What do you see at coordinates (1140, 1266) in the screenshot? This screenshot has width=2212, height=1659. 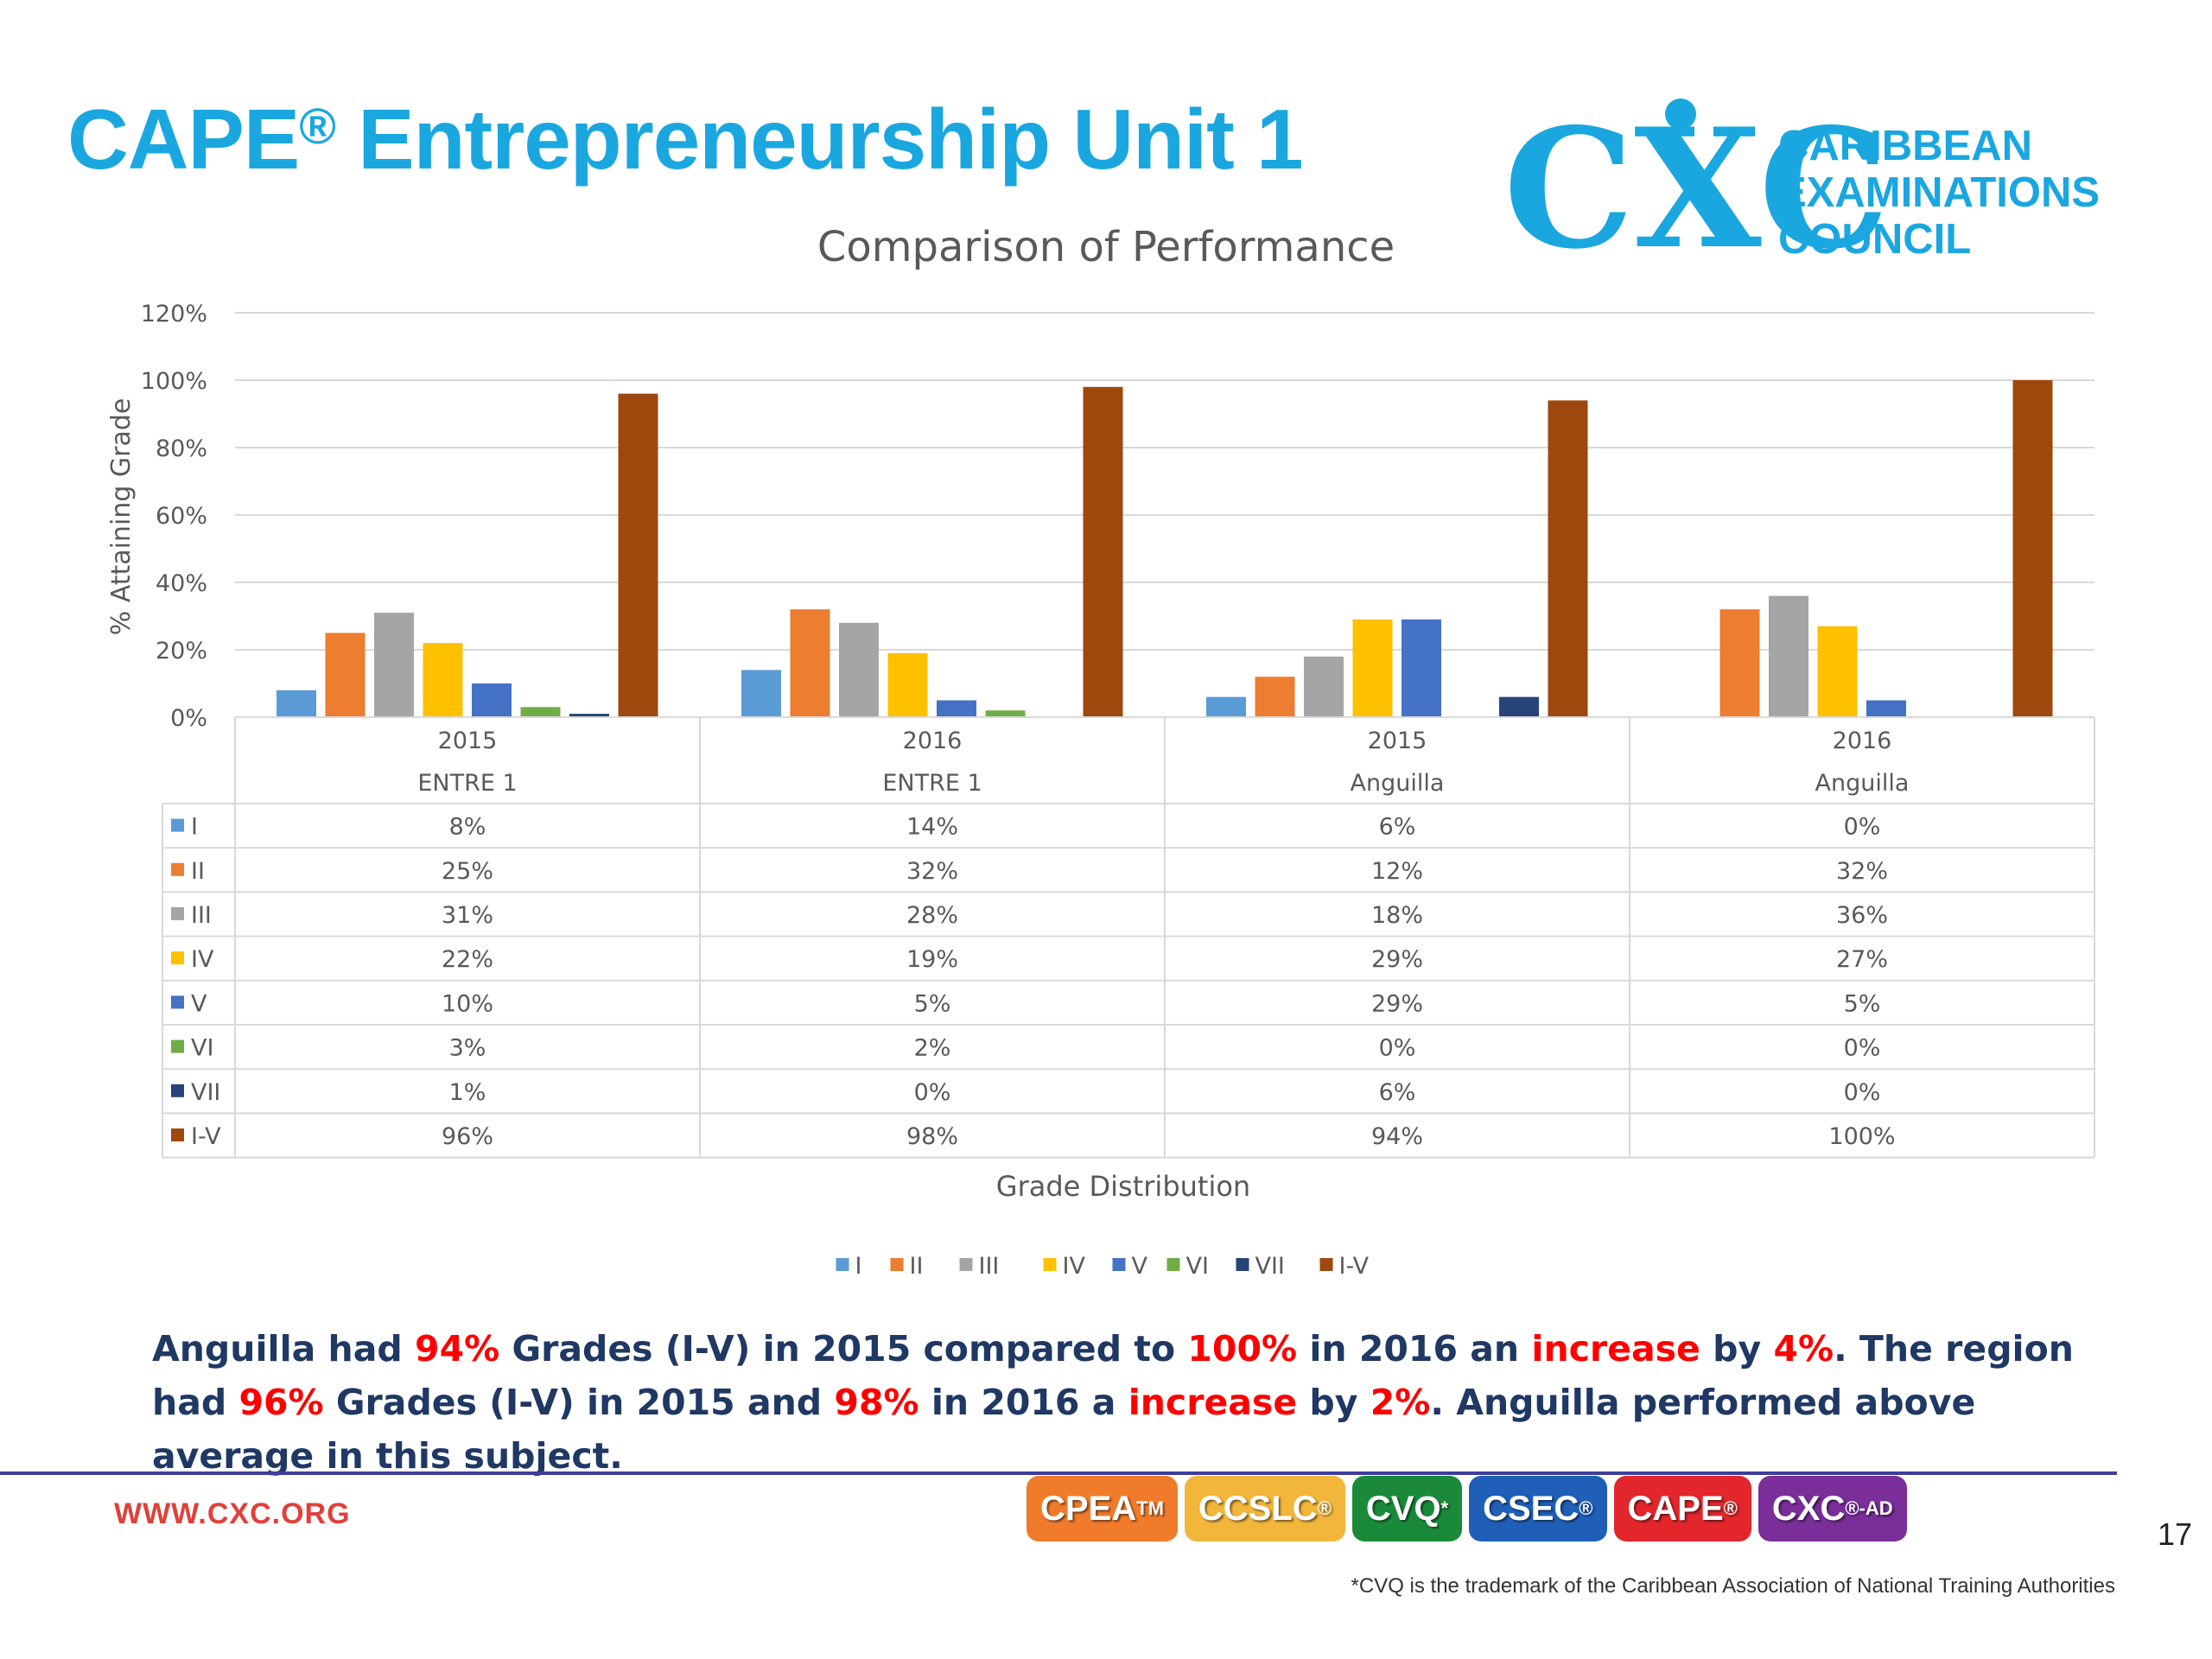 I see `legend-label-V: V` at bounding box center [1140, 1266].